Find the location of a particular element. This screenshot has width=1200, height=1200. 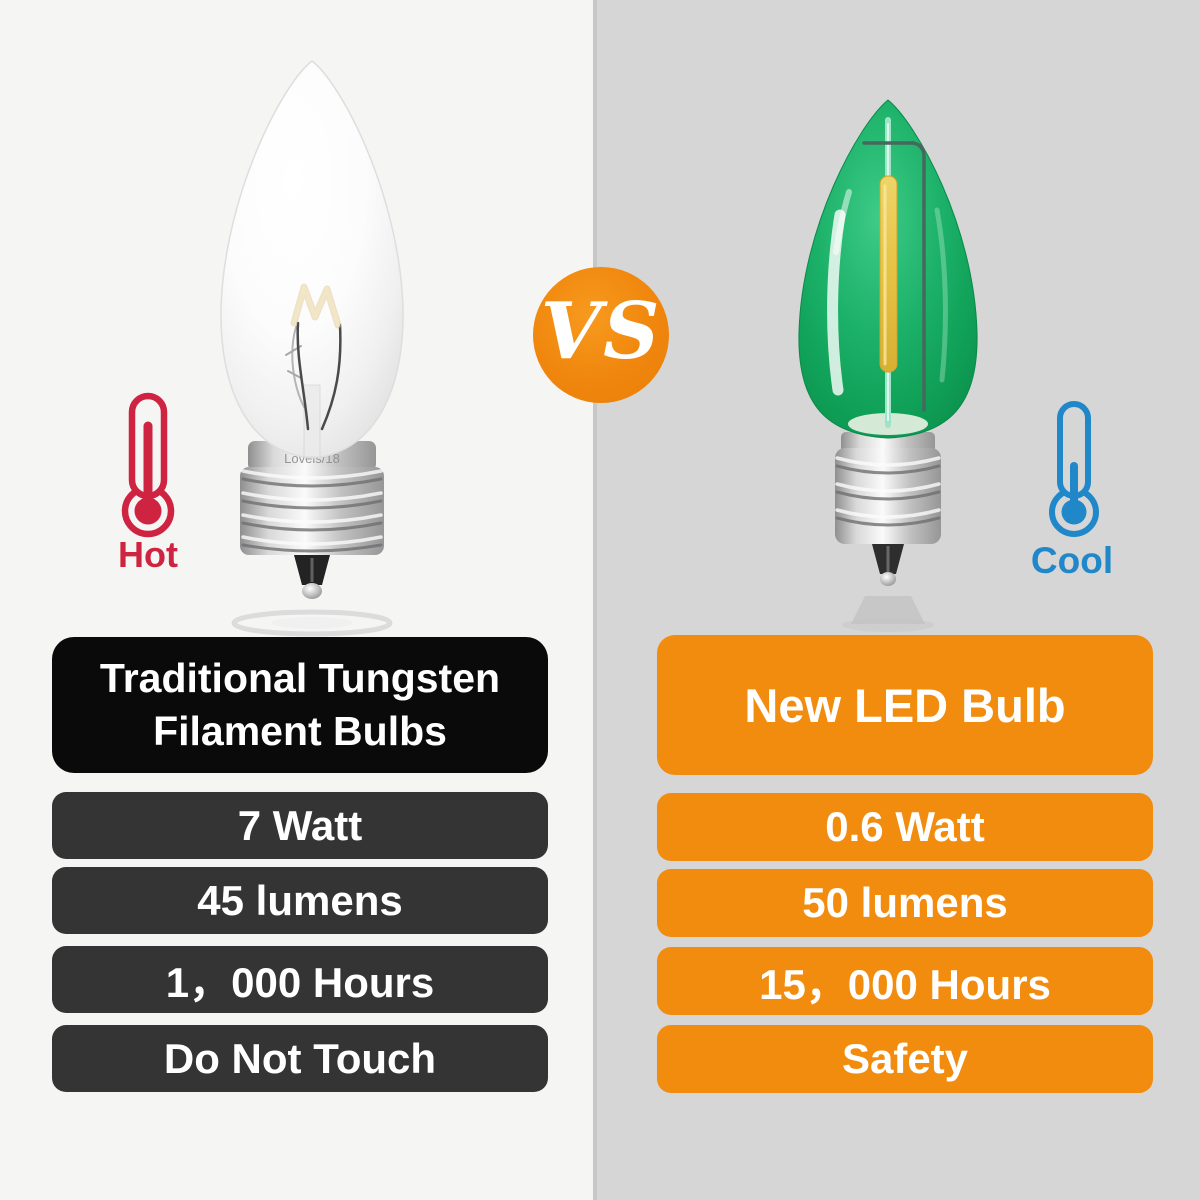

tungsten-row-safety: Do Not Touch is located at coordinates (300, 1058).